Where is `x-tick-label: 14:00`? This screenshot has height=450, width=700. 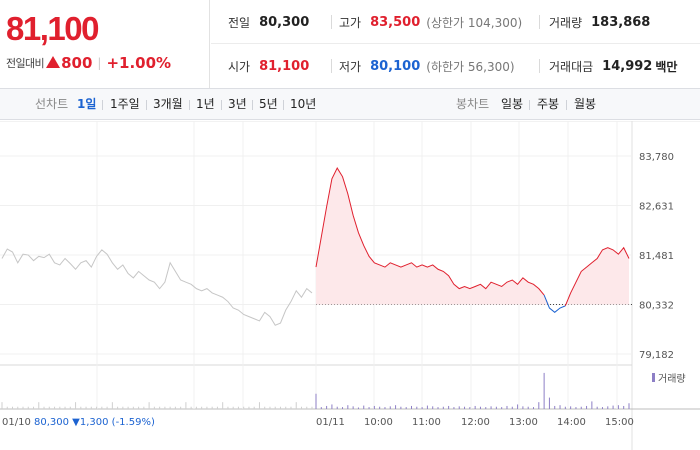 x-tick-label: 14:00 is located at coordinates (571, 422).